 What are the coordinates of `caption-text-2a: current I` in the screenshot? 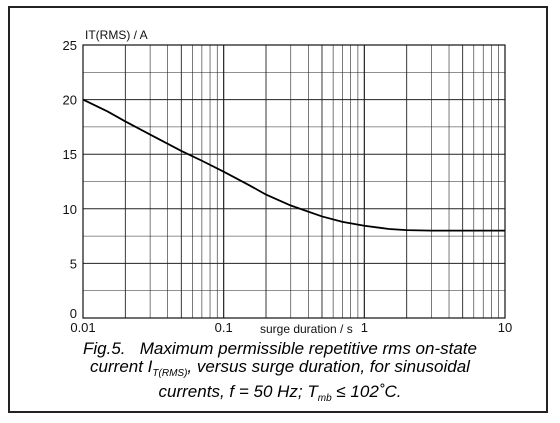 It's located at (121, 366).